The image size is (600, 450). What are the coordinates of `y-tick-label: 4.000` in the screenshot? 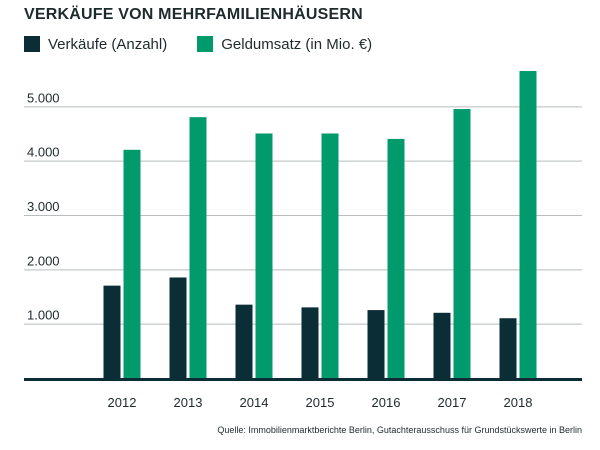 It's located at (43, 152).